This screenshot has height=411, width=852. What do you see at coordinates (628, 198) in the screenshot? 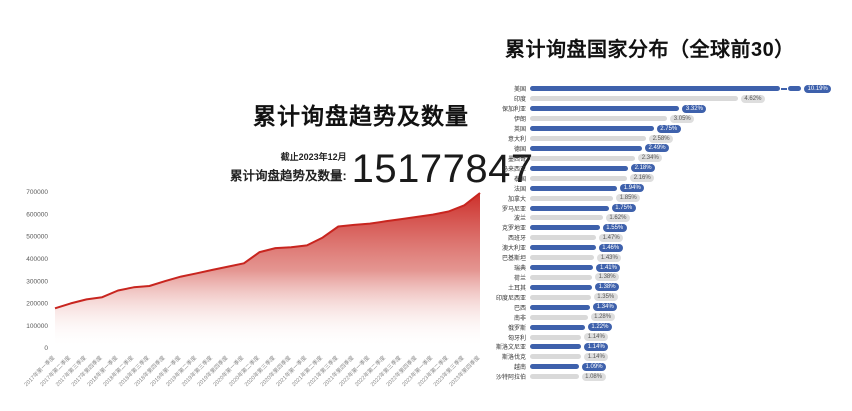
I see `value-badge: 1.85%` at bounding box center [628, 198].